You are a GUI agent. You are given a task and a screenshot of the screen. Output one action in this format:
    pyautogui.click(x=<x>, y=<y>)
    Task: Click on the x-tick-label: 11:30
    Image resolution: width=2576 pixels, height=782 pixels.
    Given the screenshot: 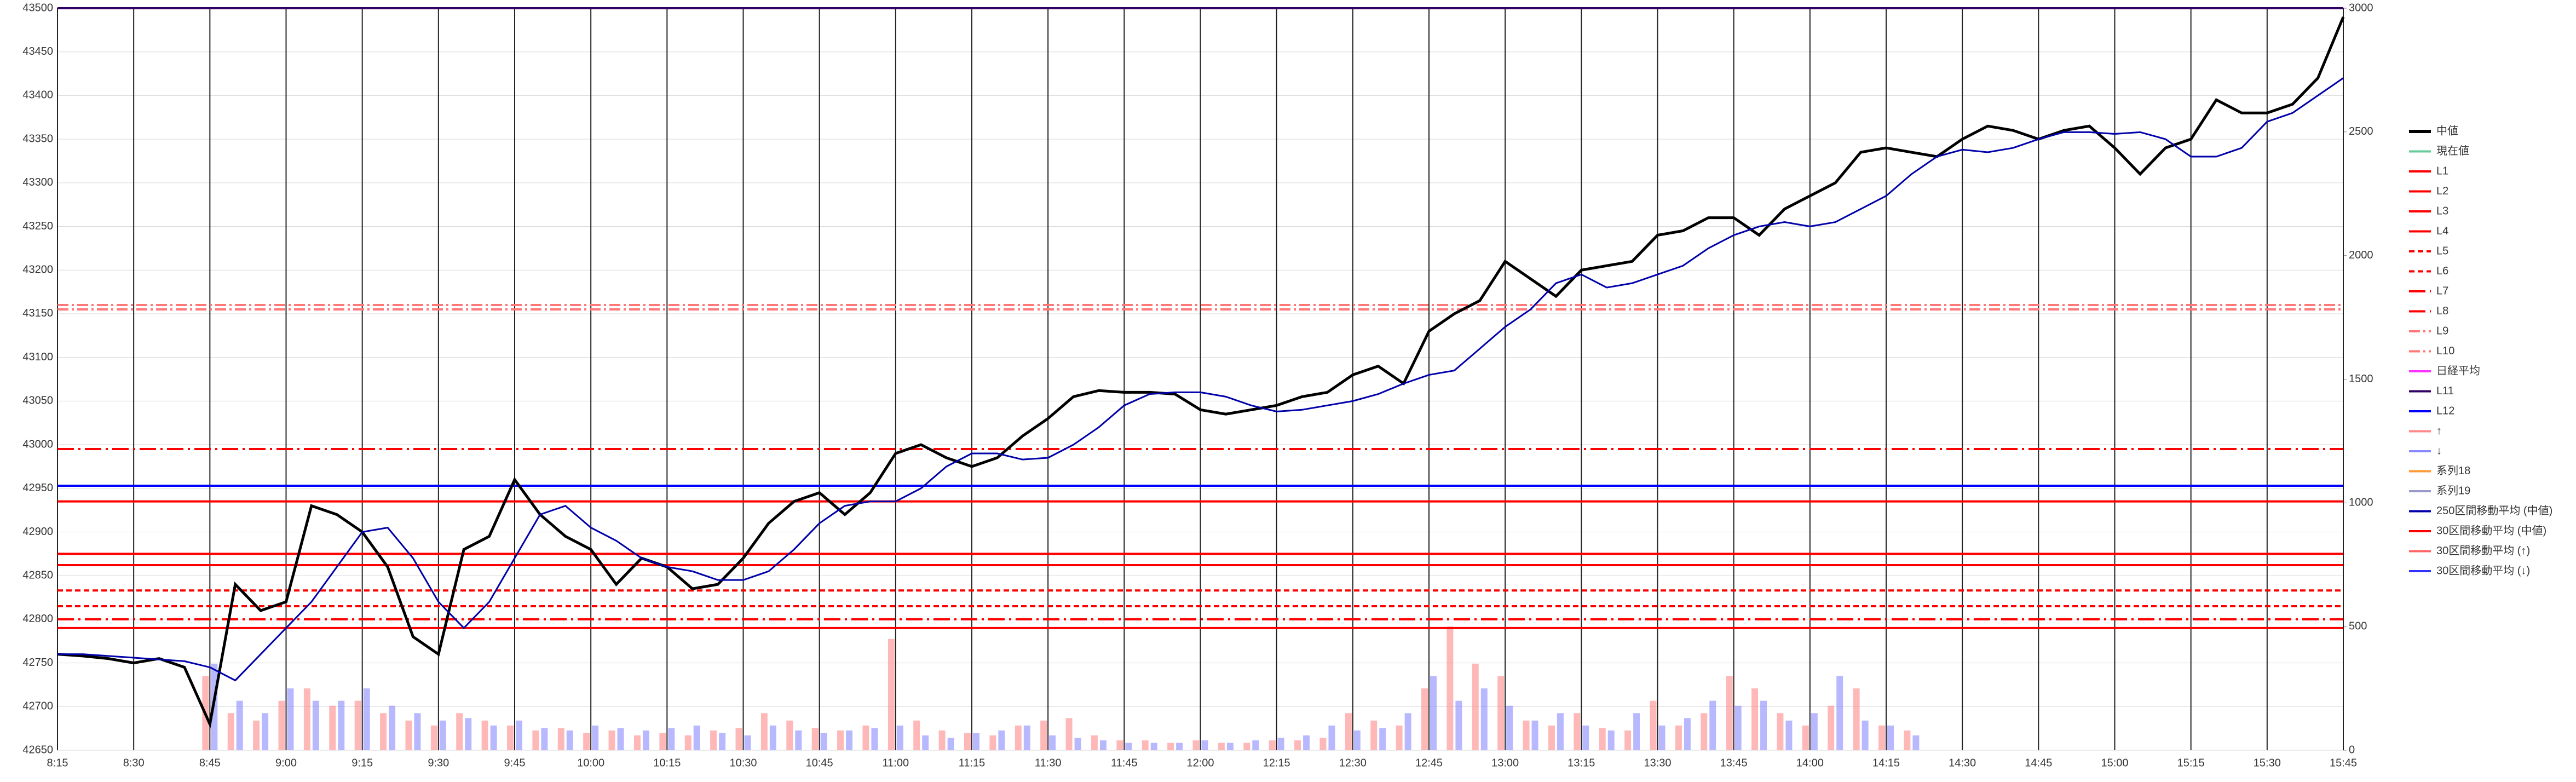 What is the action you would take?
    pyautogui.click(x=1048, y=763)
    